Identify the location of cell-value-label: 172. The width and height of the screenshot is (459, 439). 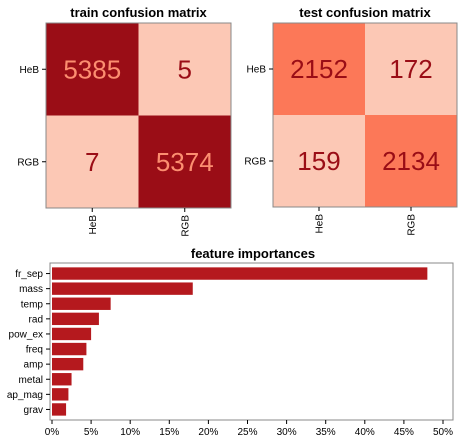
(410, 69).